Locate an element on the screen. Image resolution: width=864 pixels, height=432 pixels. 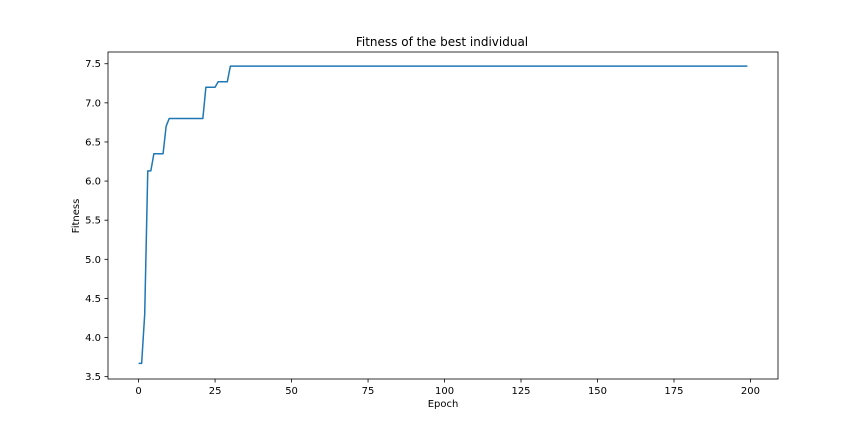
x-tick-label: 75 is located at coordinates (368, 391).